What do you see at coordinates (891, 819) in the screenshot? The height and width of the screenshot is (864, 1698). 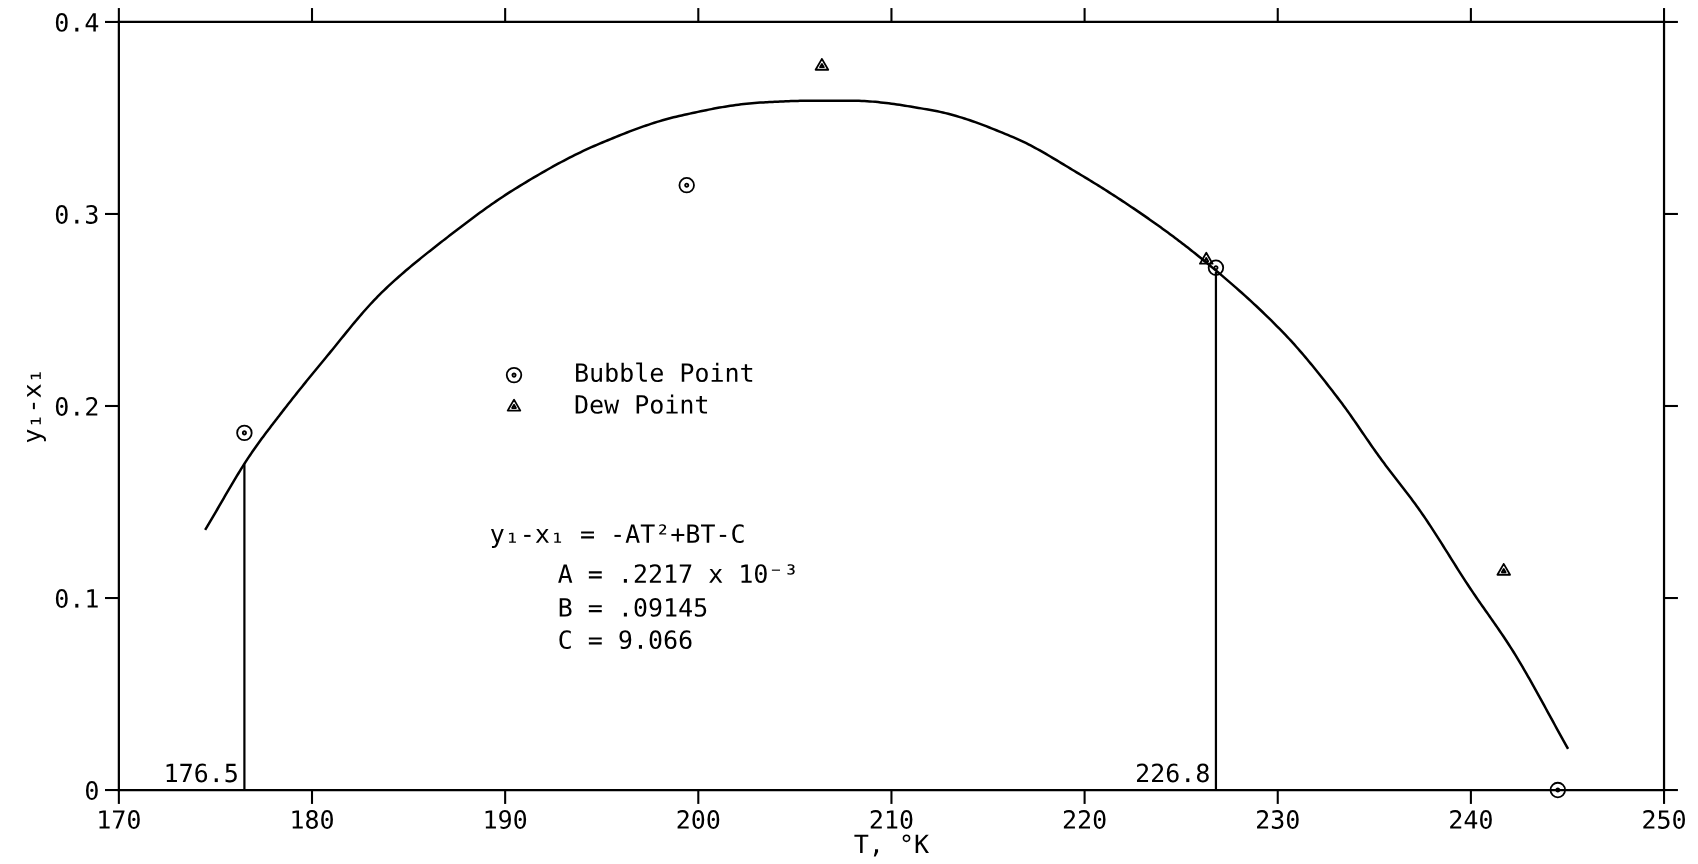 I see `x-tick-label: 210` at bounding box center [891, 819].